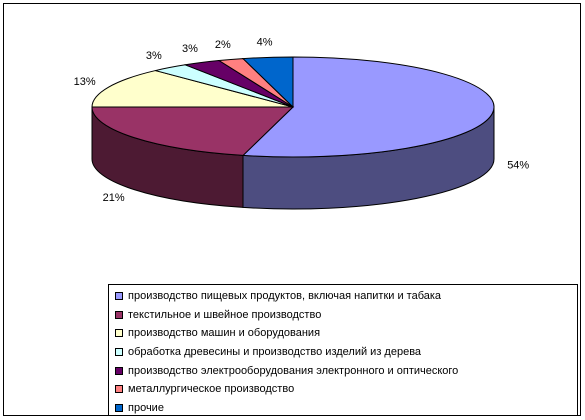 This screenshot has height=420, width=585. I want to click on legend-label: производство машин и оборудования, so click(224, 333).